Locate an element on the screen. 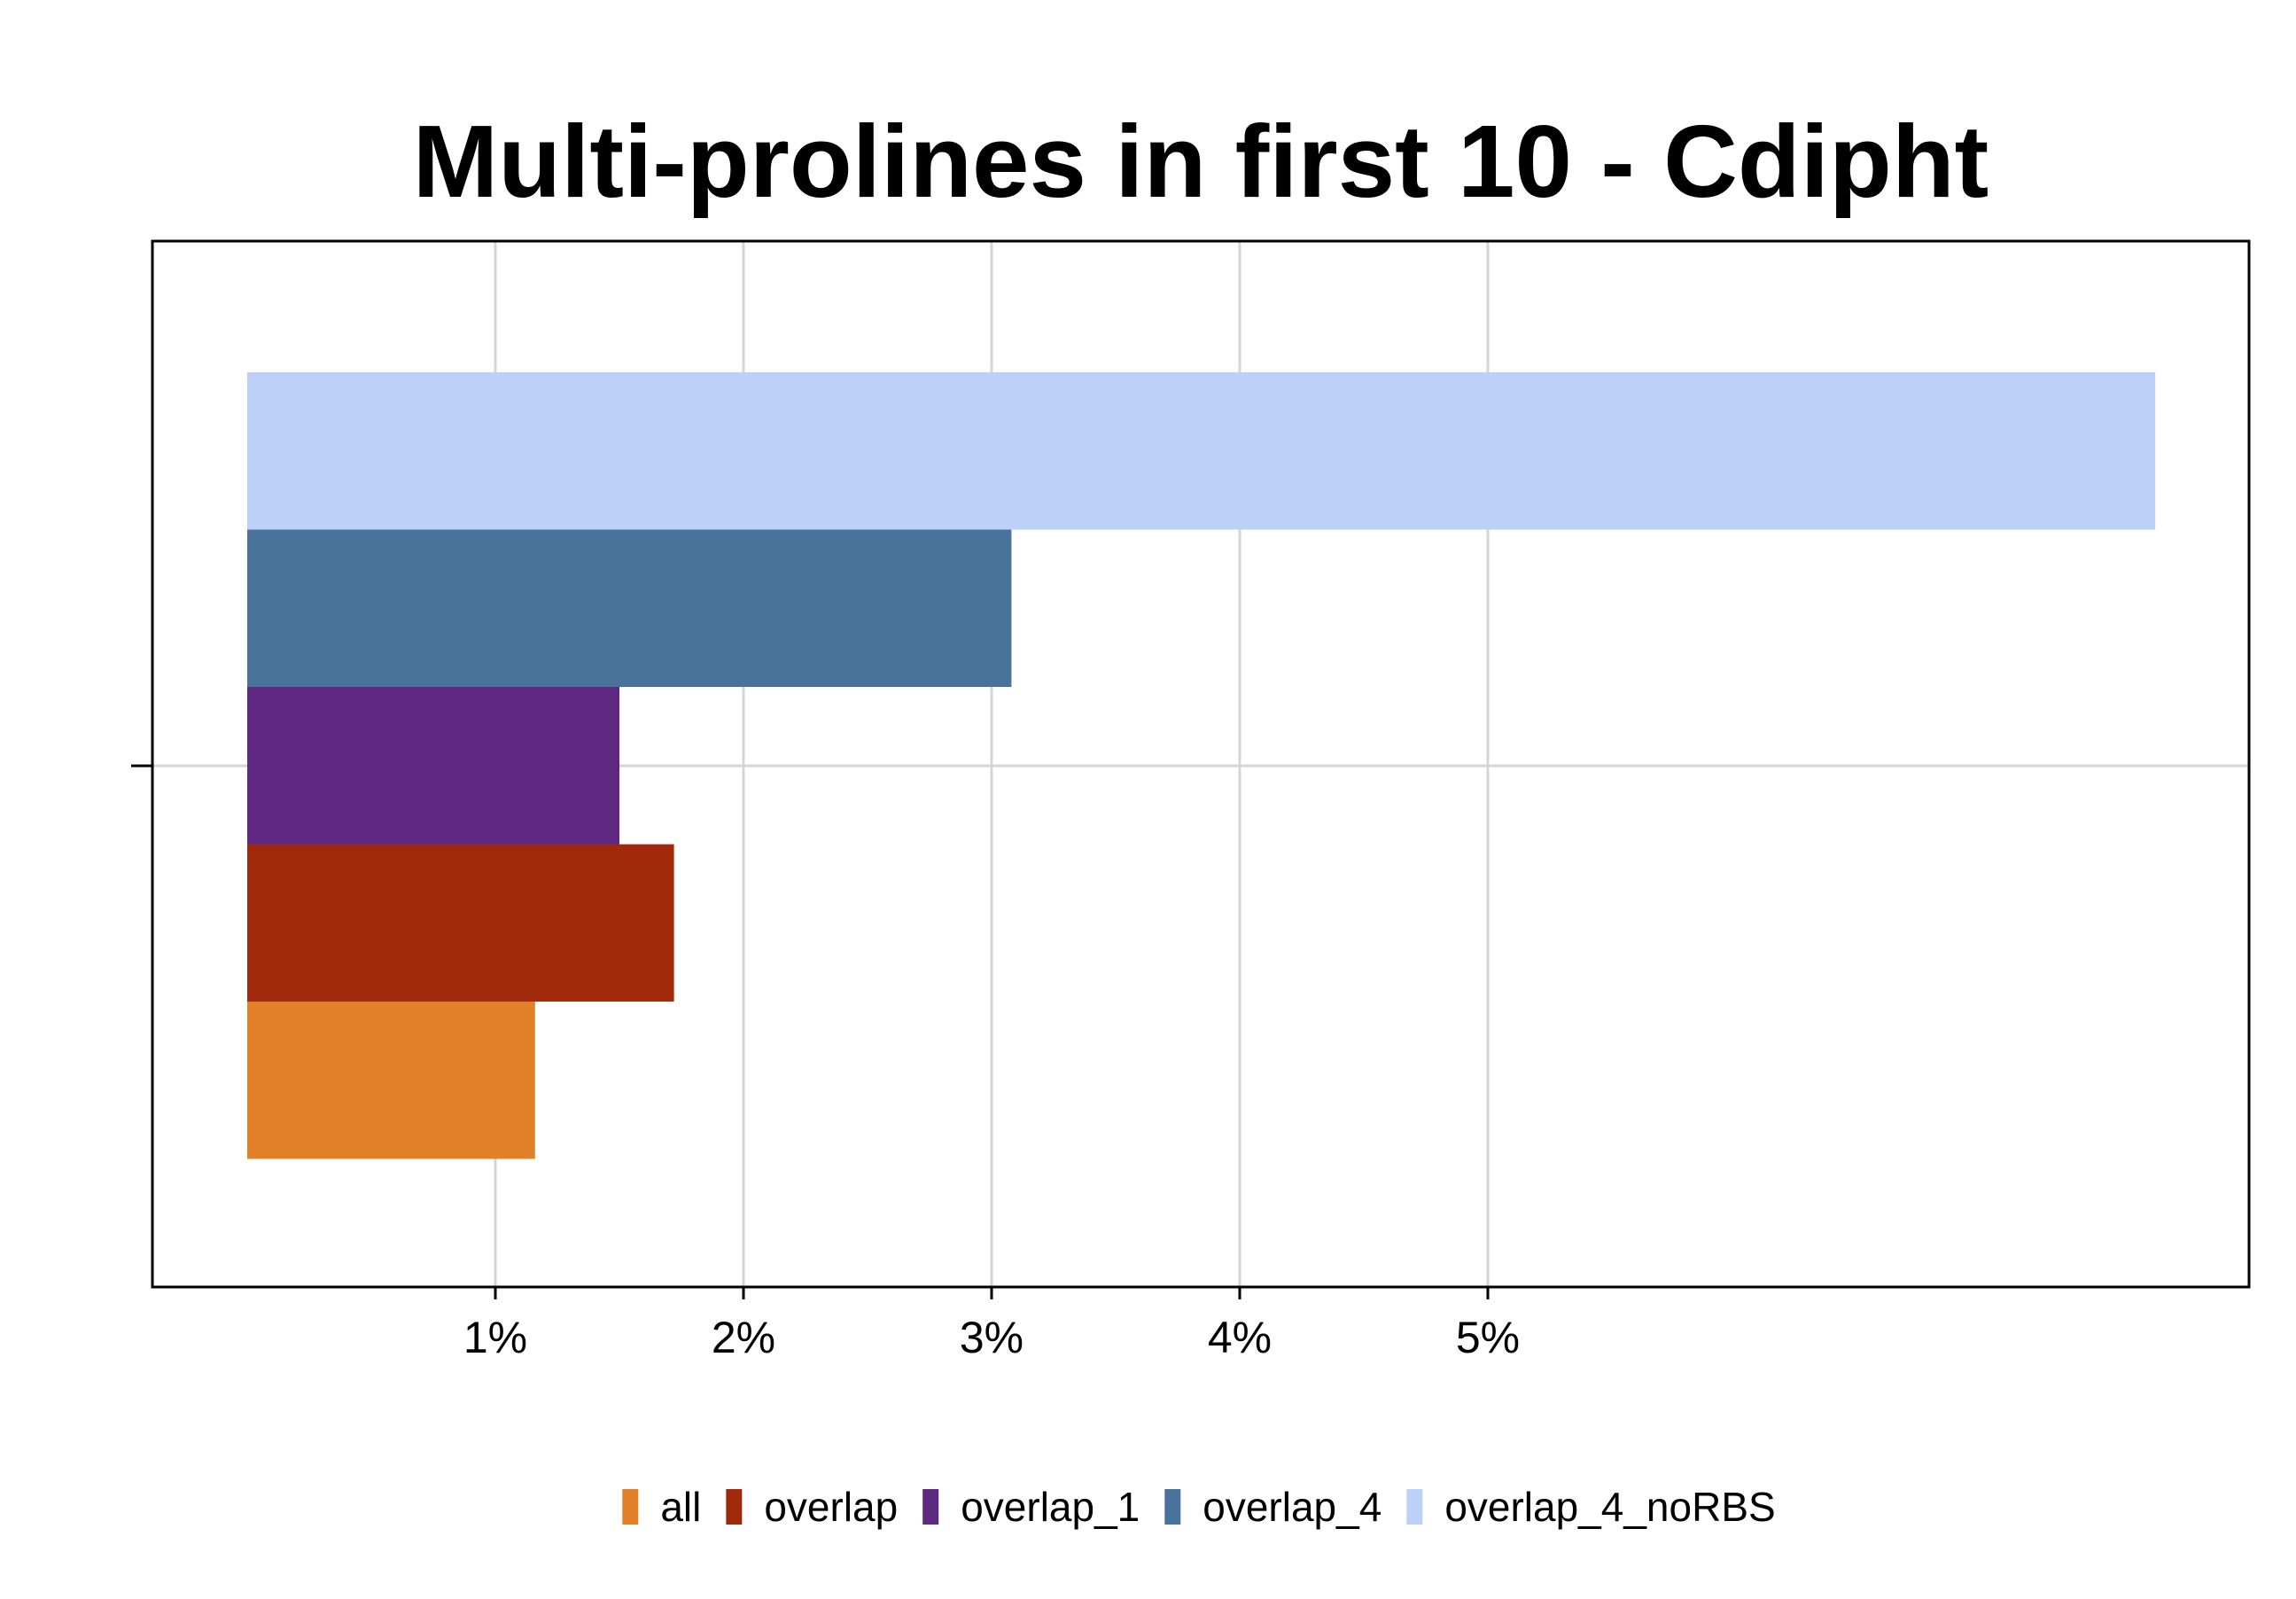 The height and width of the screenshot is (1599, 2296). legend-item-overlap: overlap is located at coordinates (812, 1507).